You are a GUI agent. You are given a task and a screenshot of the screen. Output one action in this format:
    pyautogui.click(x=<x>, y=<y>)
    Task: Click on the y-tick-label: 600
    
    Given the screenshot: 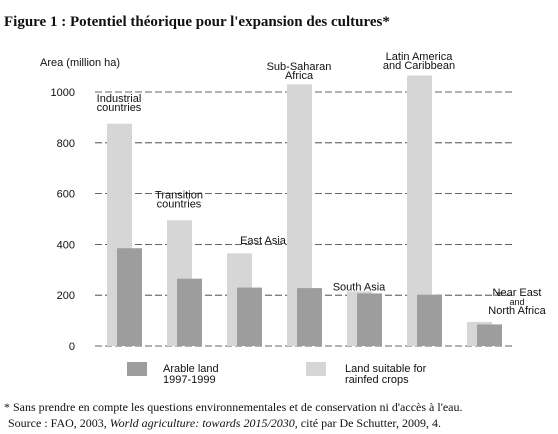 What is the action you would take?
    pyautogui.click(x=66, y=195)
    